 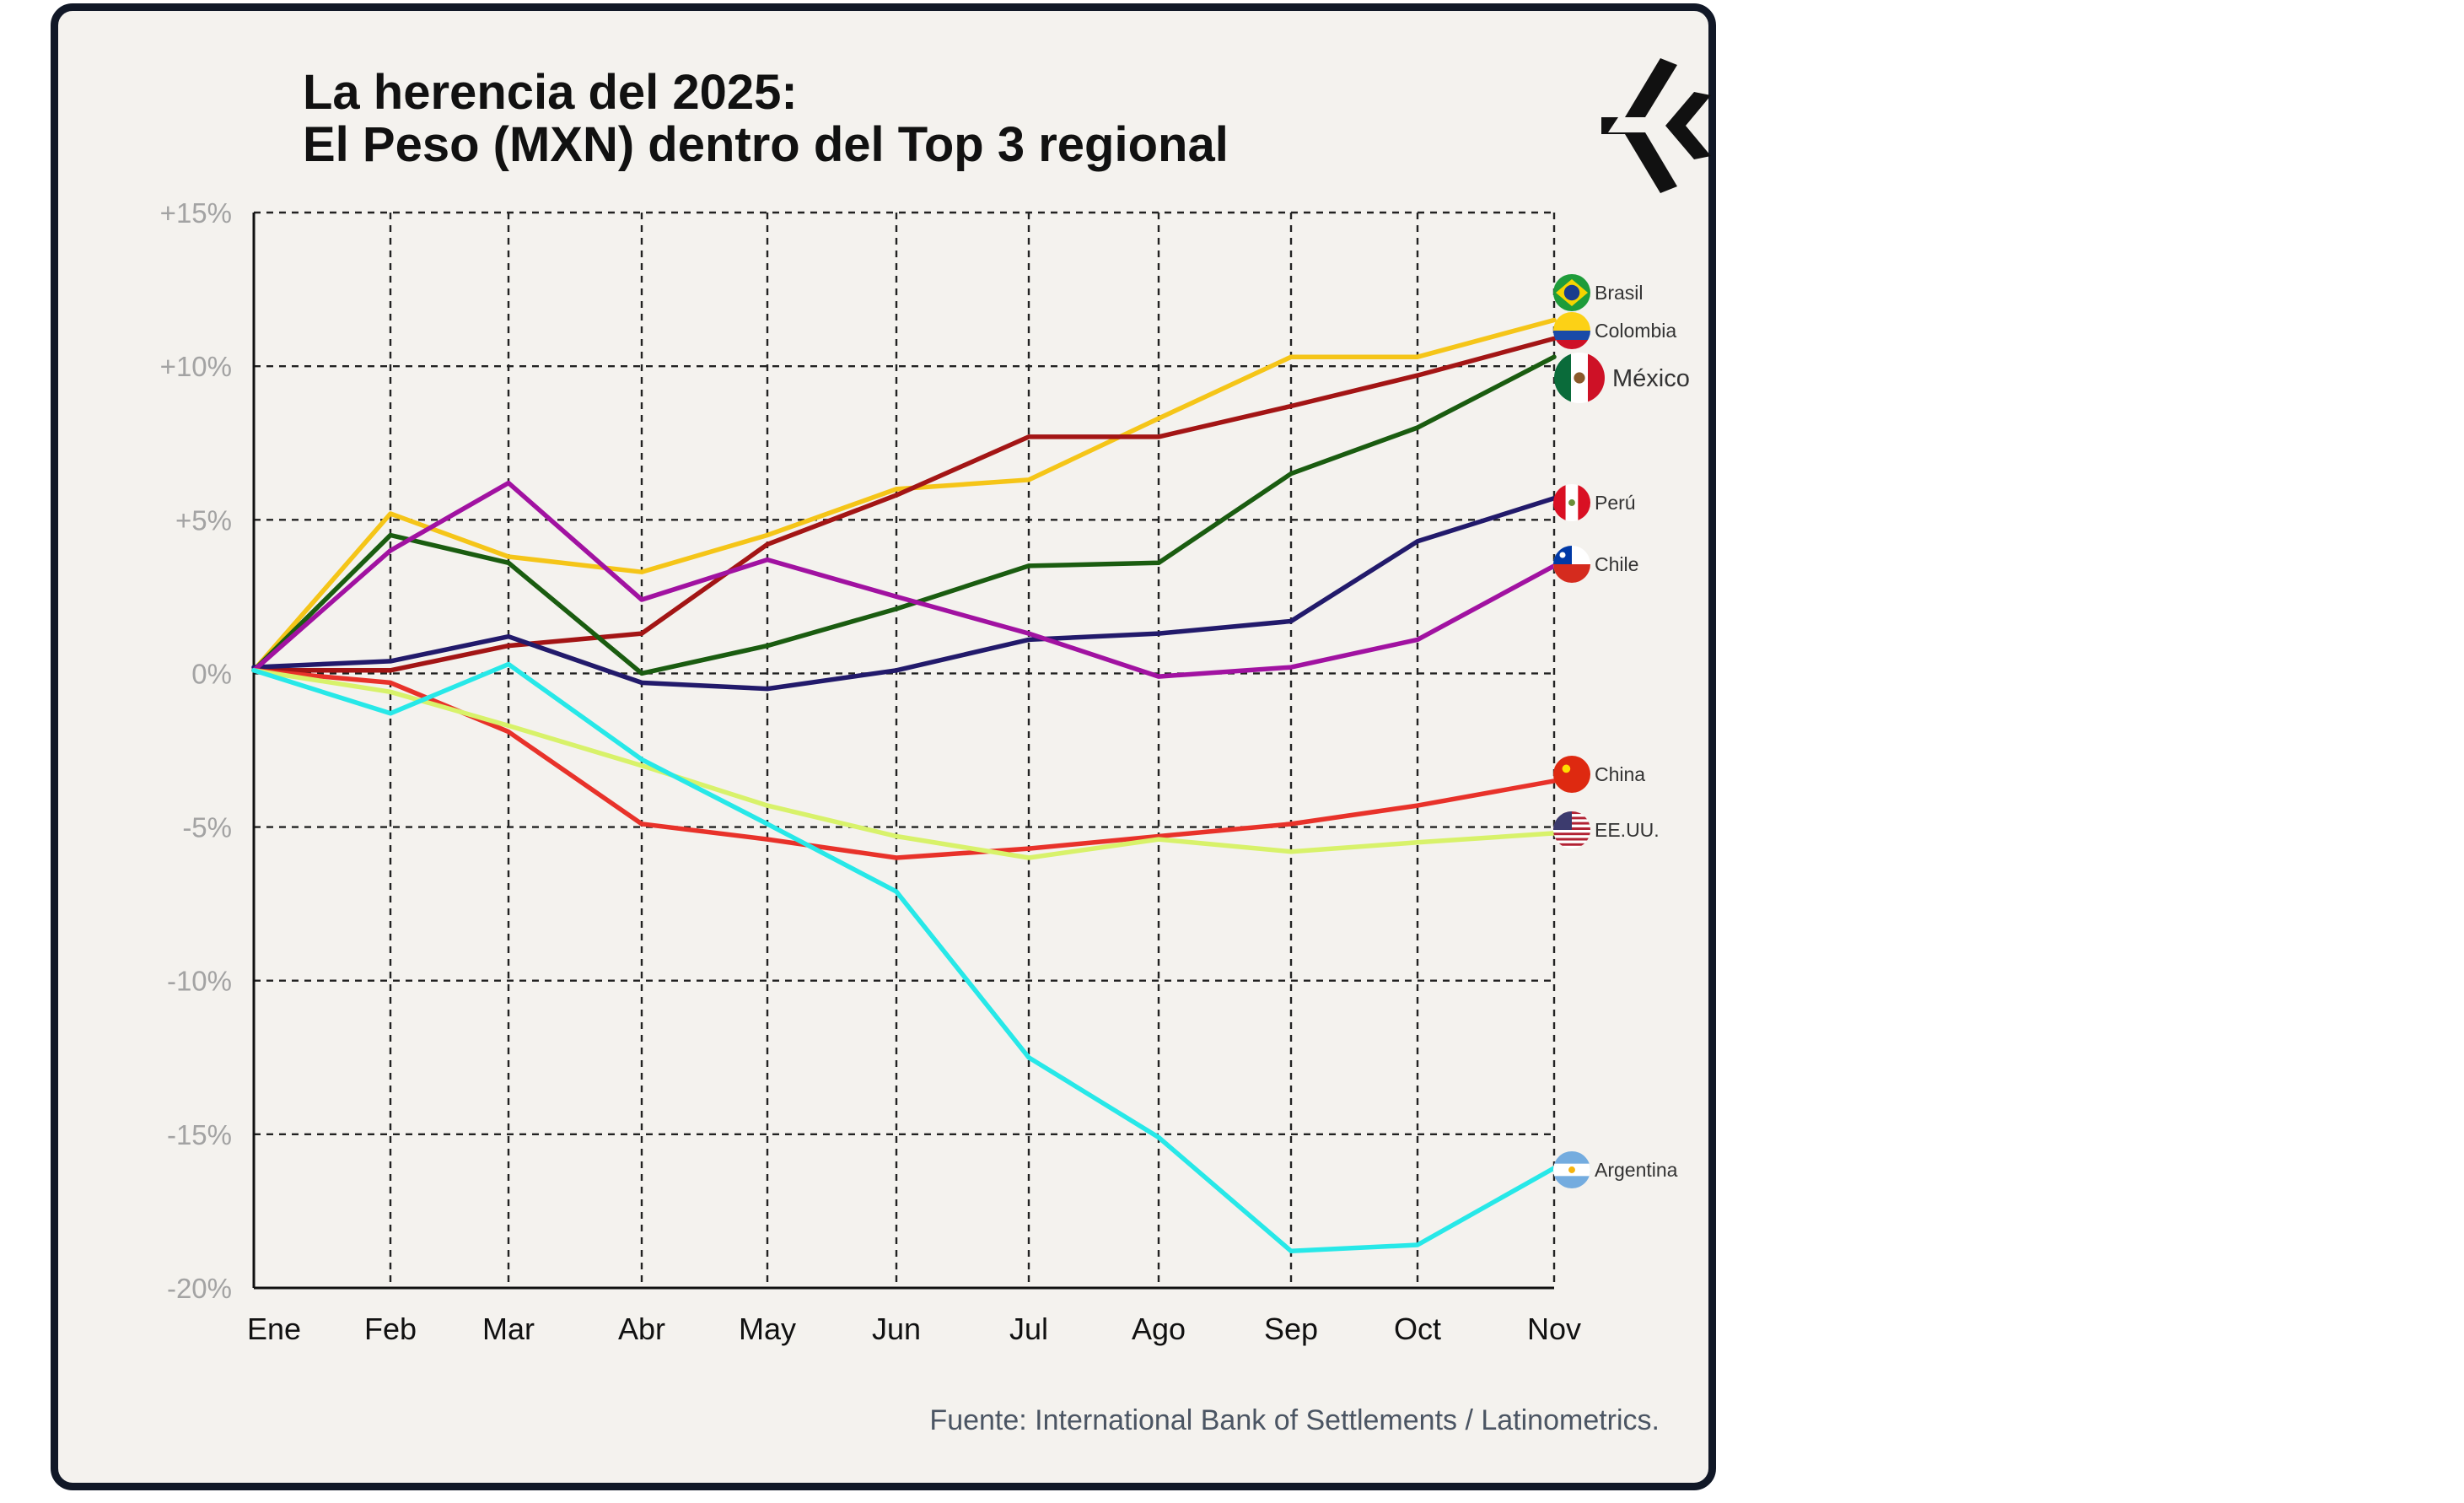 I want to click on series-label: México, so click(x=1651, y=378).